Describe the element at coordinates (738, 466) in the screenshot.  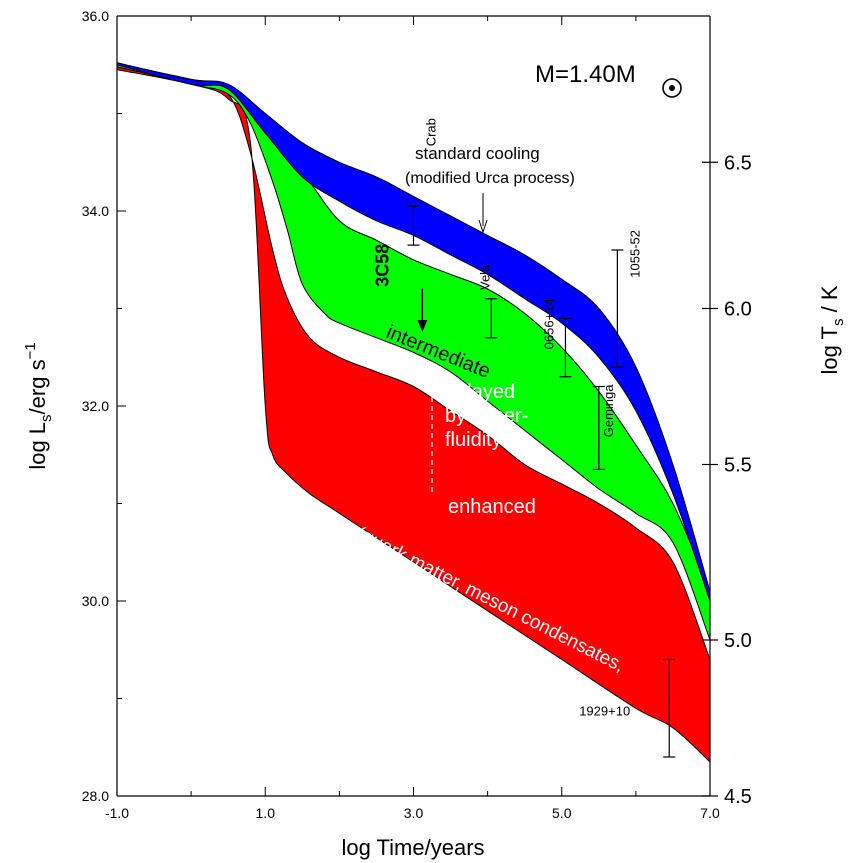
I see `right-tick-label: 5.5` at that location.